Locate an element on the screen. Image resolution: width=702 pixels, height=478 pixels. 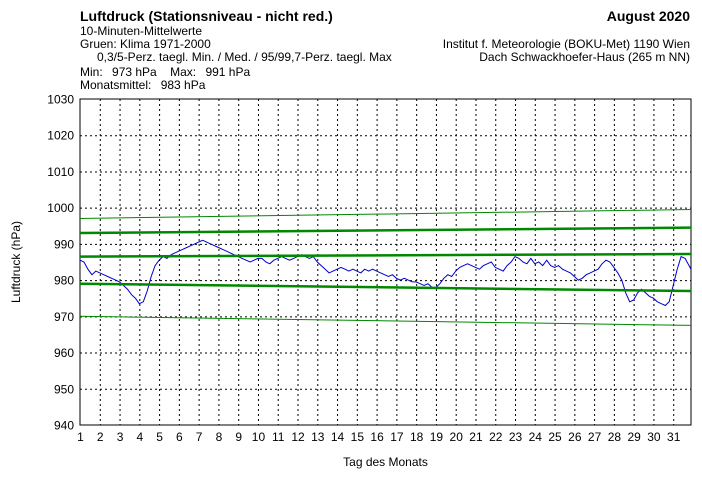
mean-label: Monatsmittel: is located at coordinates (116, 85).